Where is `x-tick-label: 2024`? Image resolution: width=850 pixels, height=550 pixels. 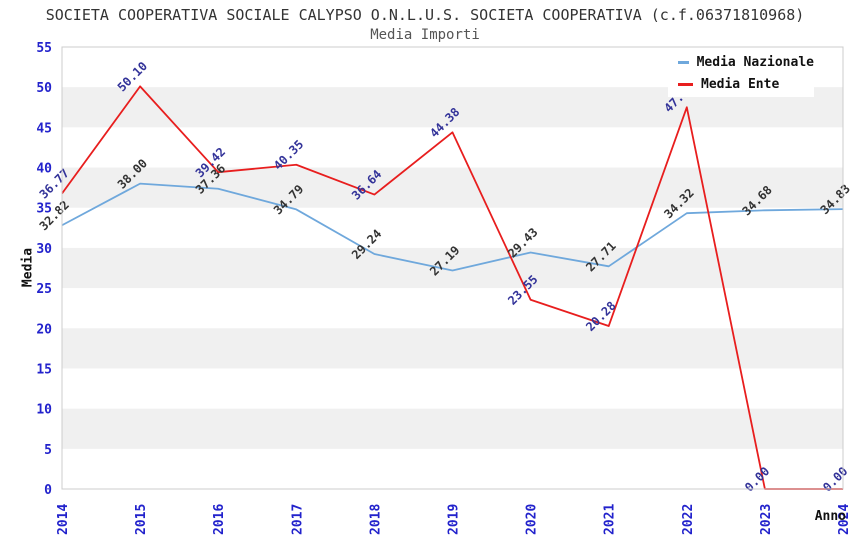
x-tick-label: 2024 is located at coordinates (843, 519).